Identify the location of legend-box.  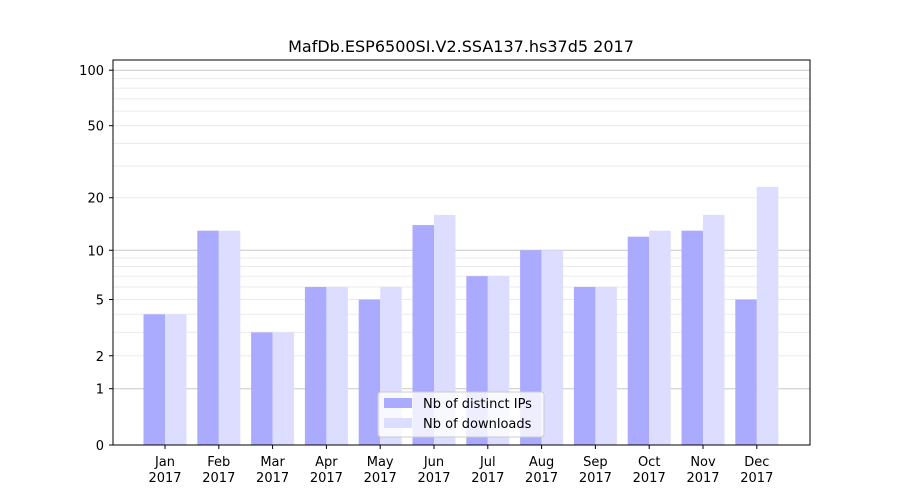
(461, 414).